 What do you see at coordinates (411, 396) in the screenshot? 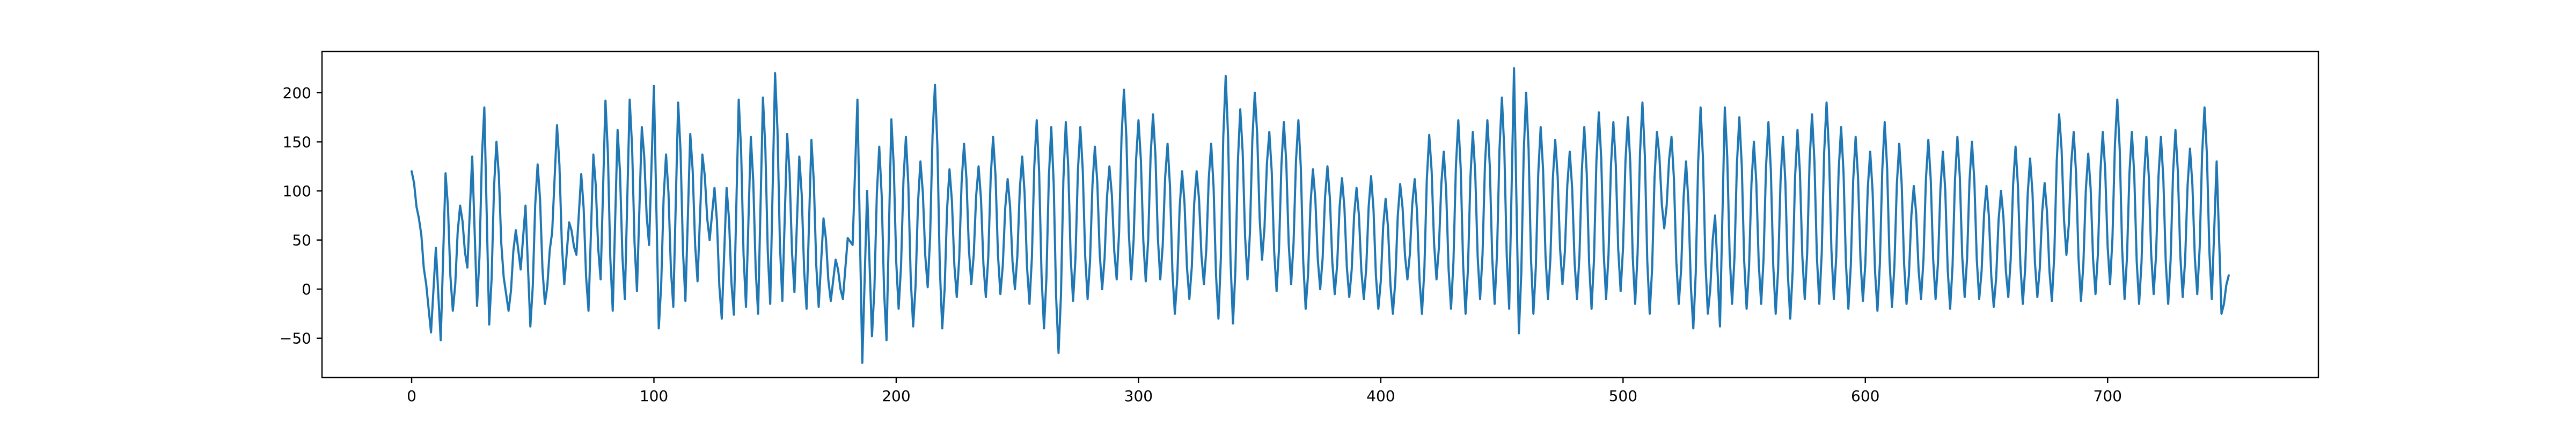
I see `x-tick-label: 0` at bounding box center [411, 396].